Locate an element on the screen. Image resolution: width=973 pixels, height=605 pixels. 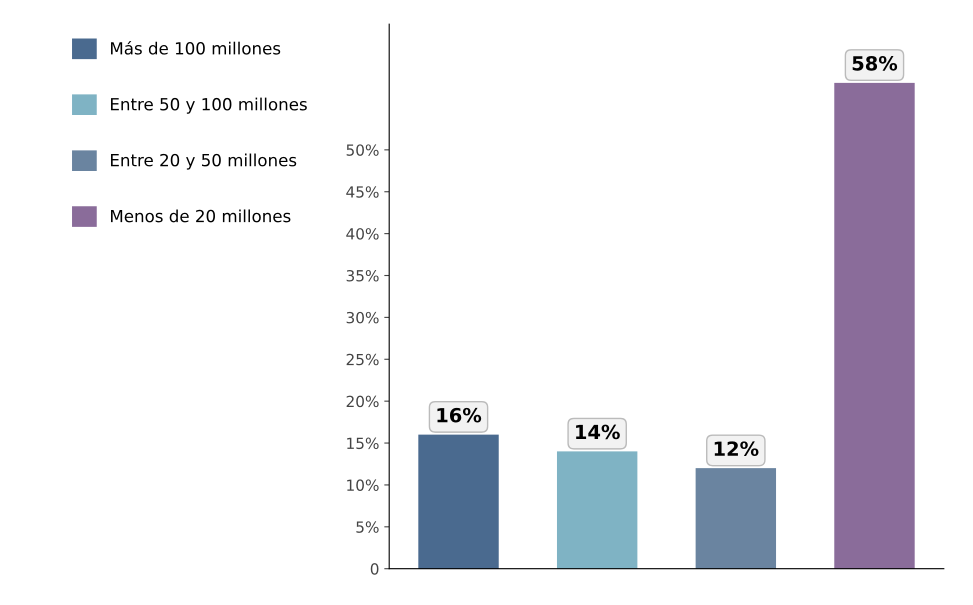
y-tick-label: 10% is located at coordinates (363, 485).